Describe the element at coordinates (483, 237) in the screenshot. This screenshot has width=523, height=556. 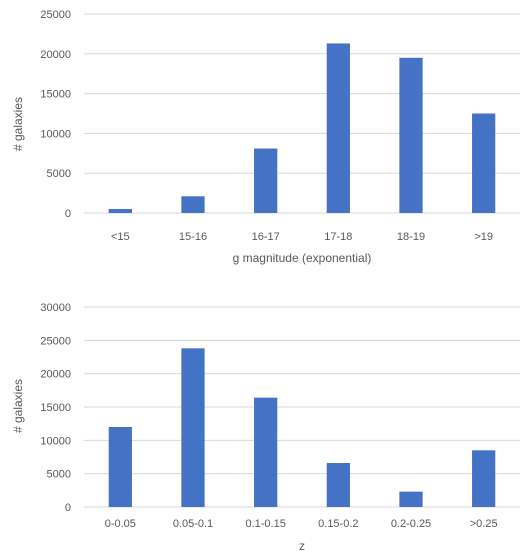
I see `x-tick-label: >19` at that location.